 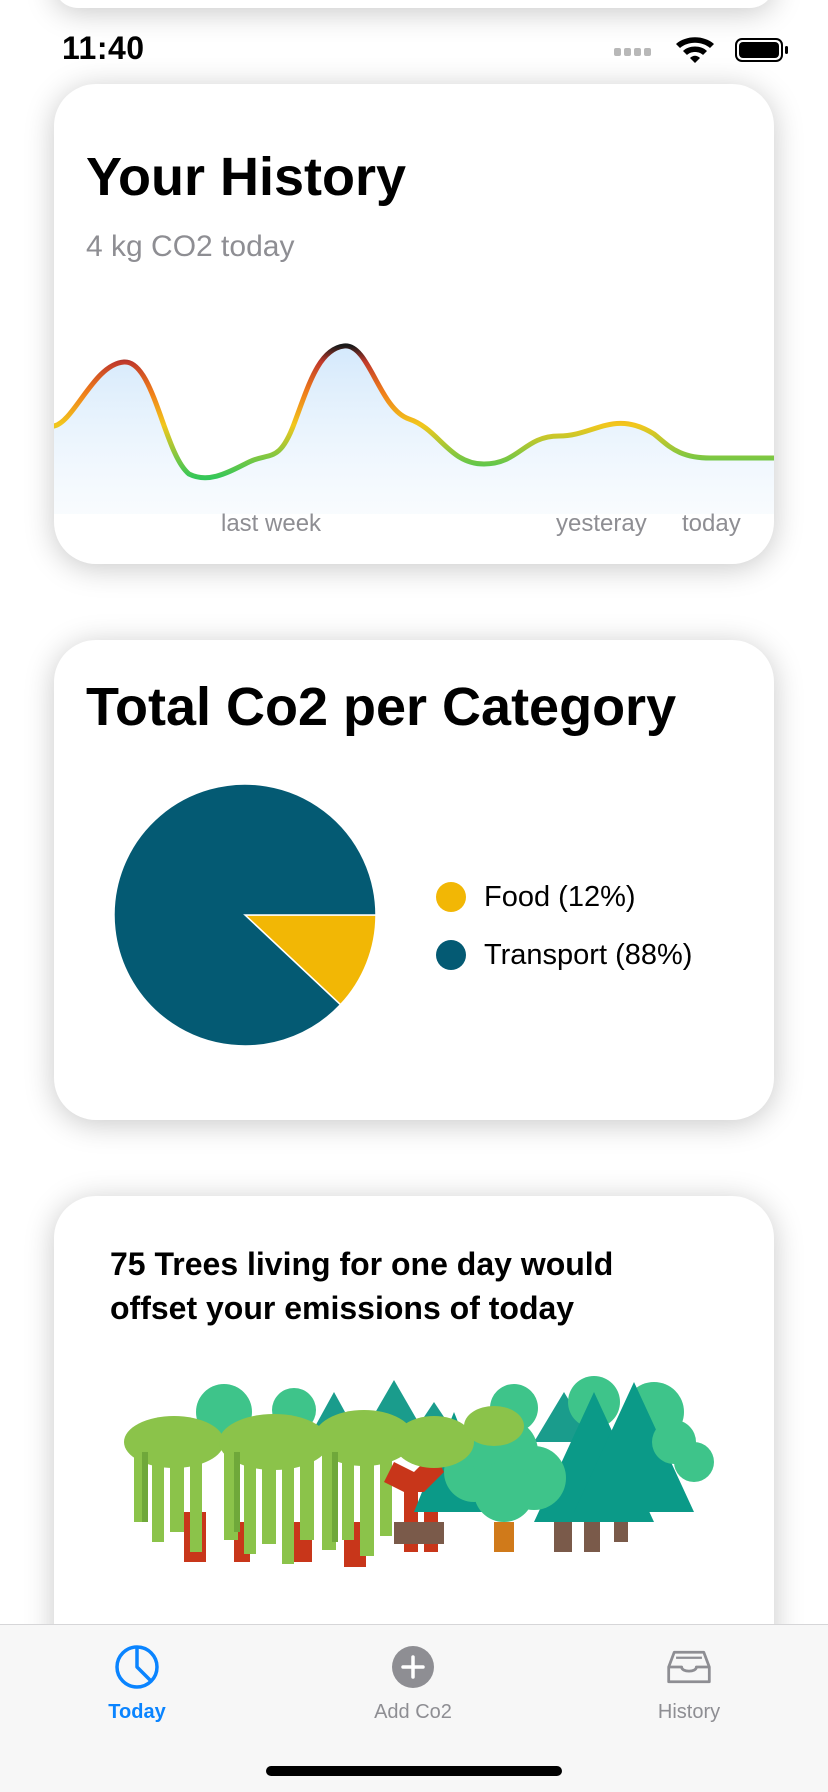 What do you see at coordinates (761, 50) in the screenshot?
I see `battery-icon` at bounding box center [761, 50].